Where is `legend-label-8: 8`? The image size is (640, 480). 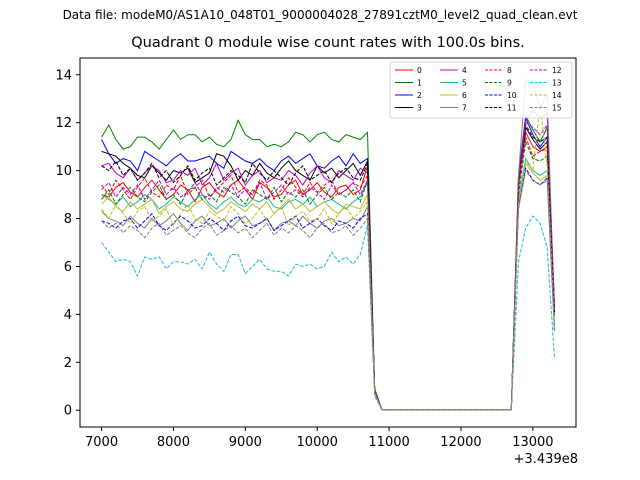
legend-label-8: 8 is located at coordinates (509, 70).